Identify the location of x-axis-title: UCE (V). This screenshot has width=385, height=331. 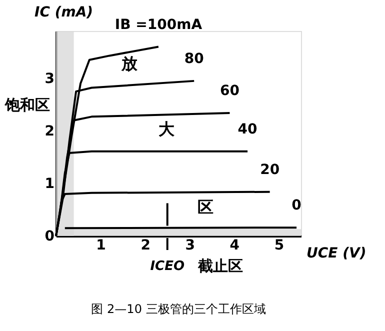
(336, 254).